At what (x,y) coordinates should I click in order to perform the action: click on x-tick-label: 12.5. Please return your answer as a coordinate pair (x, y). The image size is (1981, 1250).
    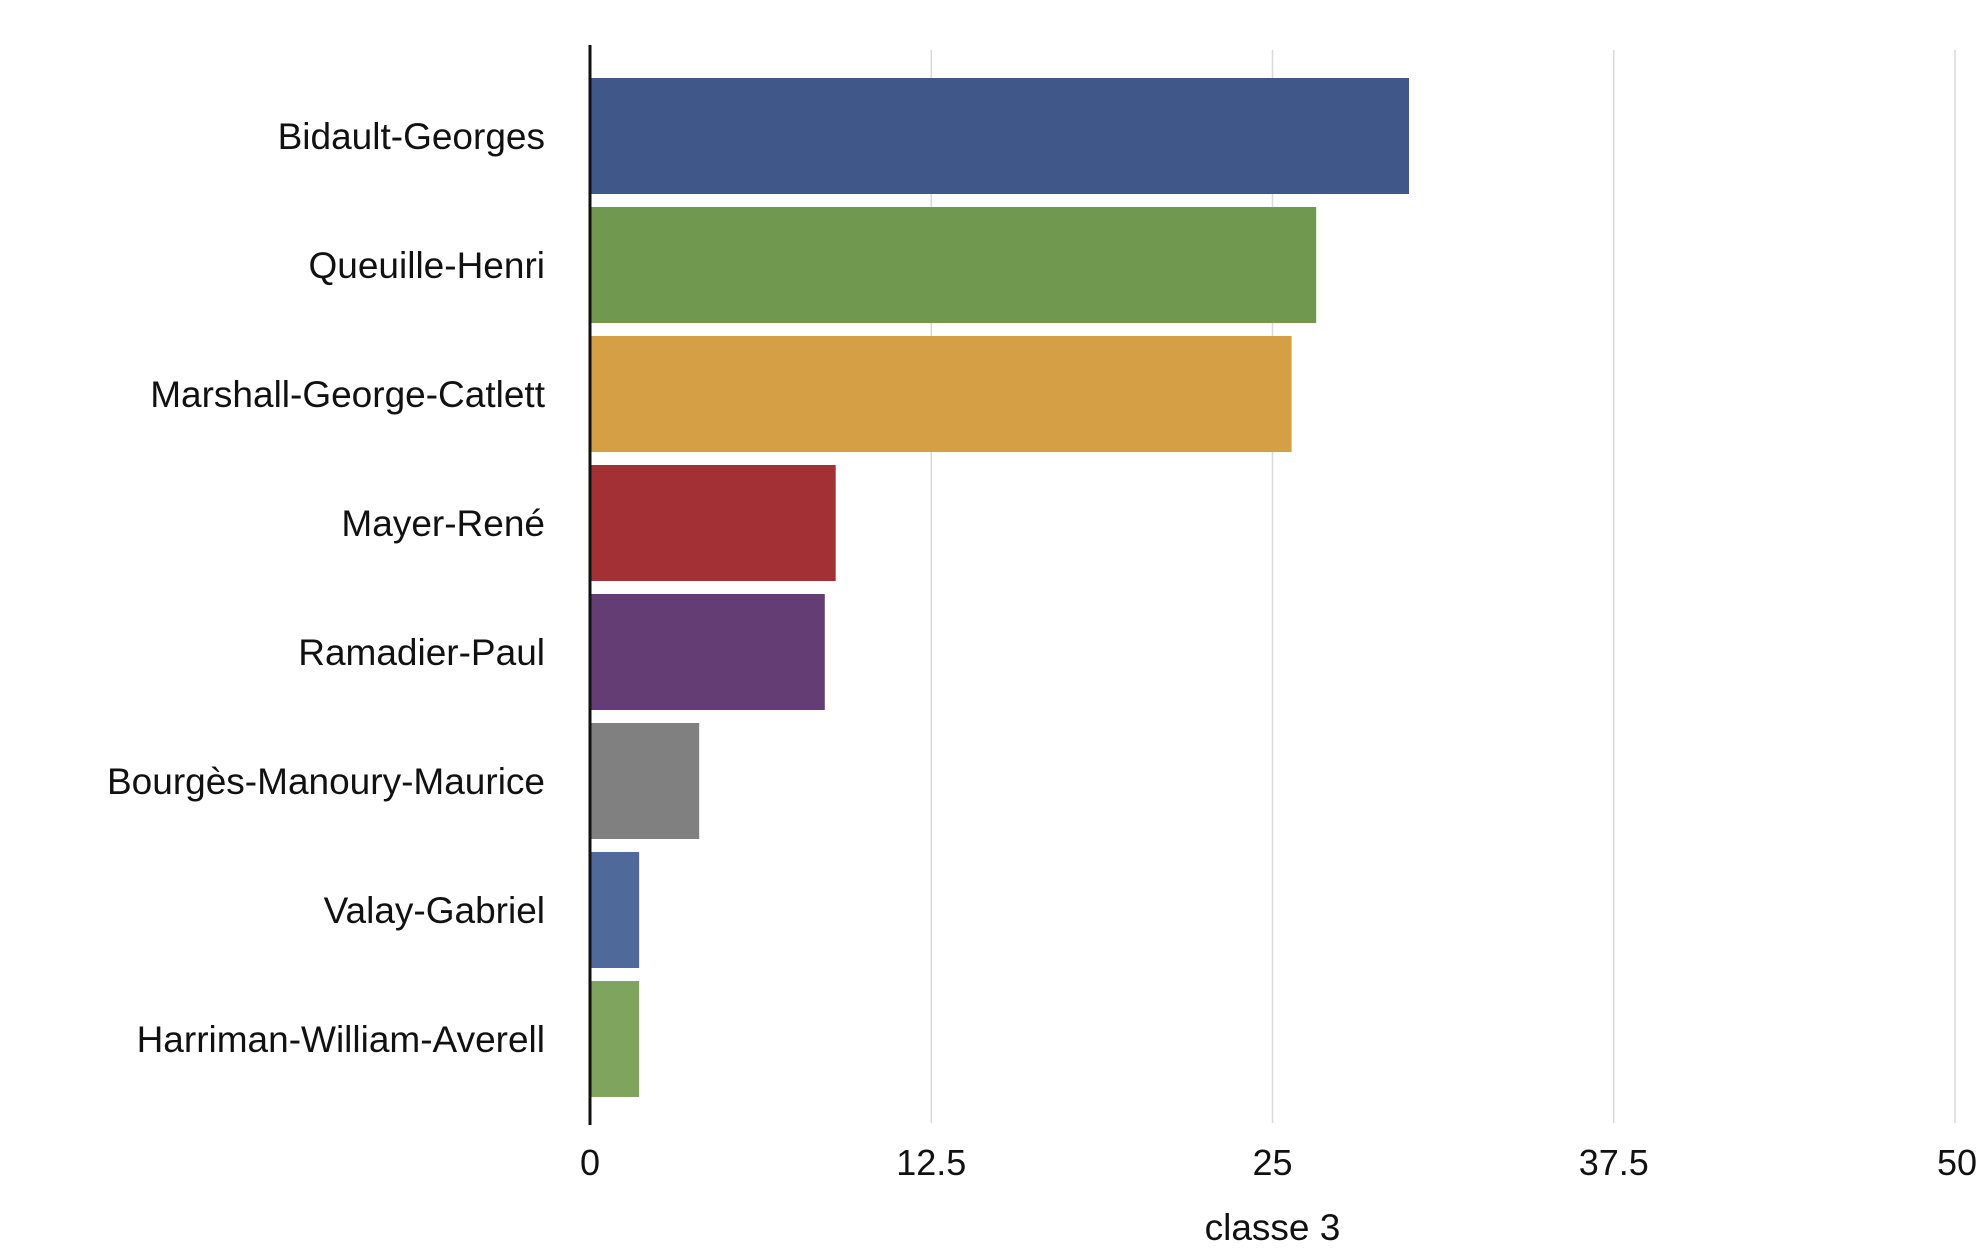
    Looking at the image, I should click on (931, 1162).